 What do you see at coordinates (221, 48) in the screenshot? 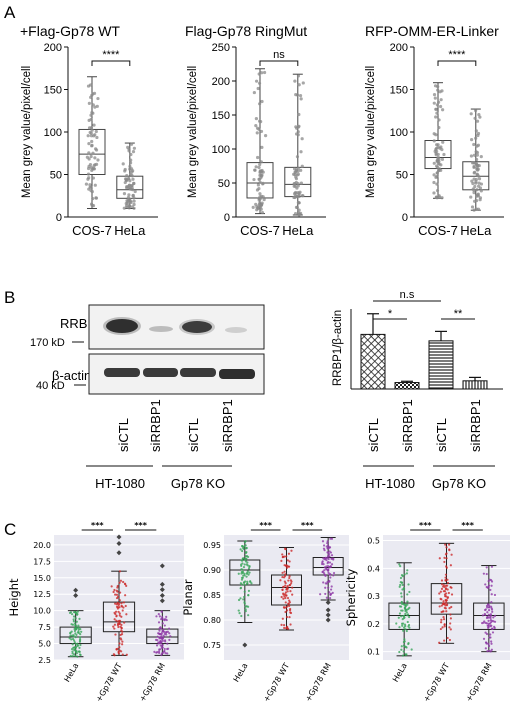
I see `y-tick-label: 250` at bounding box center [221, 48].